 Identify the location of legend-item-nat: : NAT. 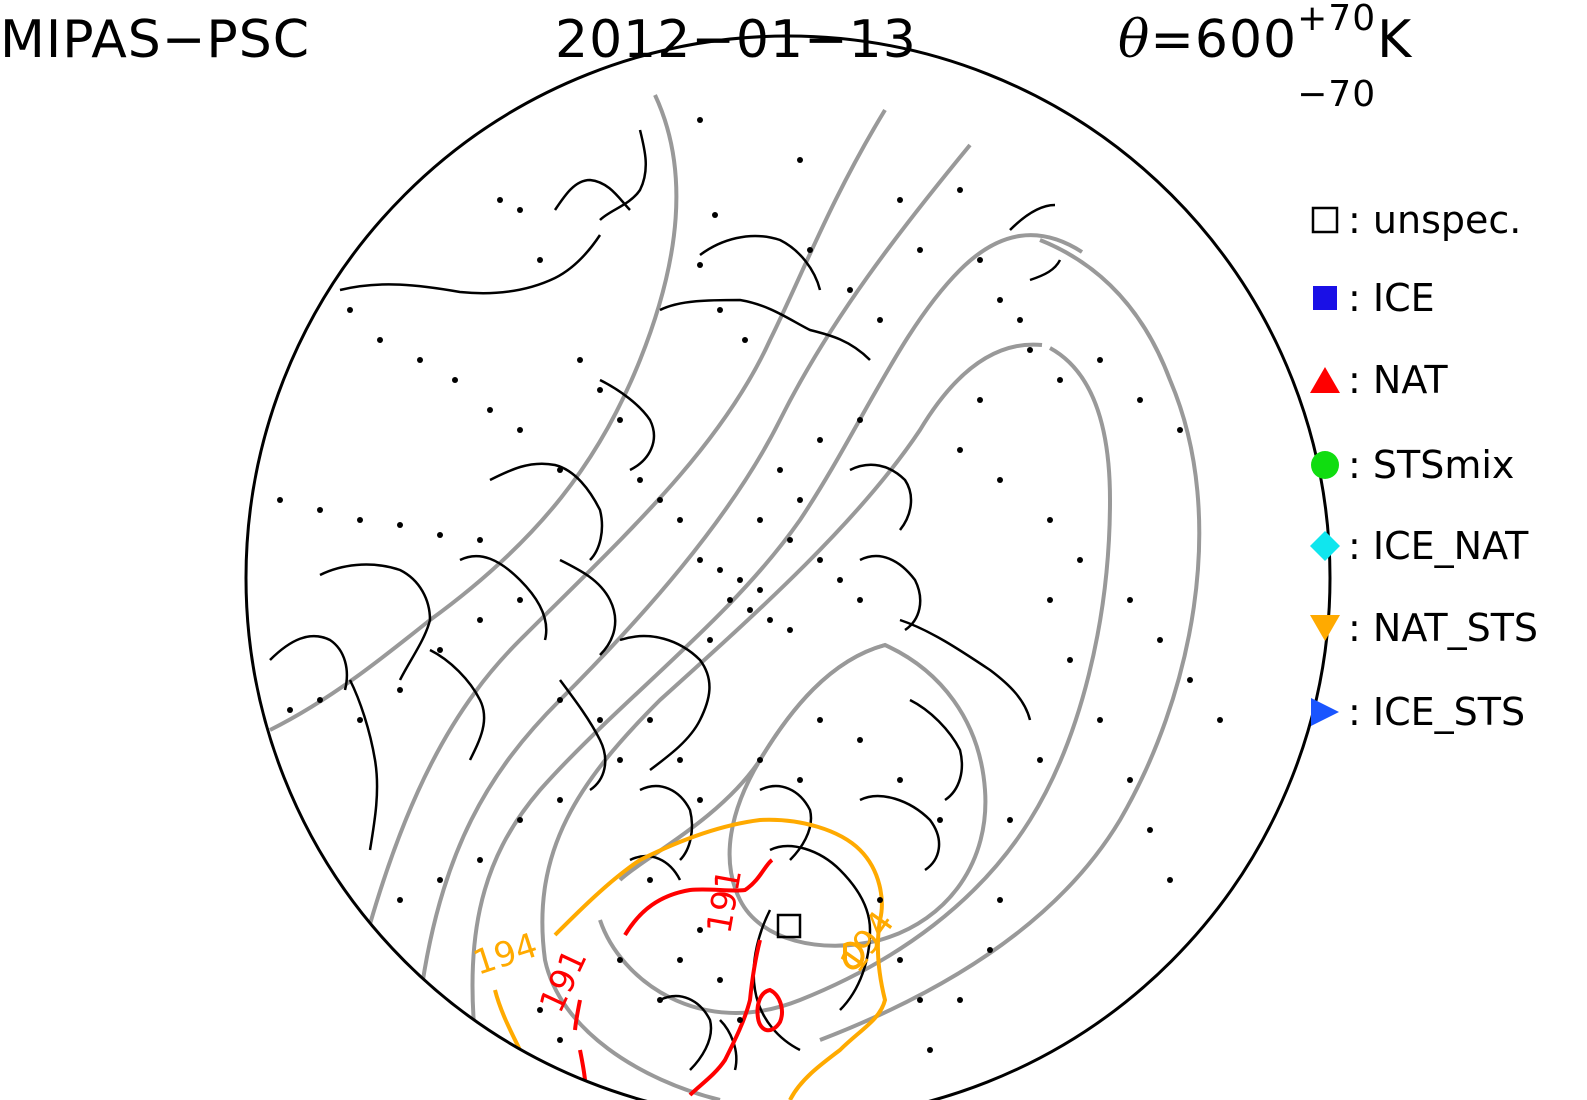
(1378, 380).